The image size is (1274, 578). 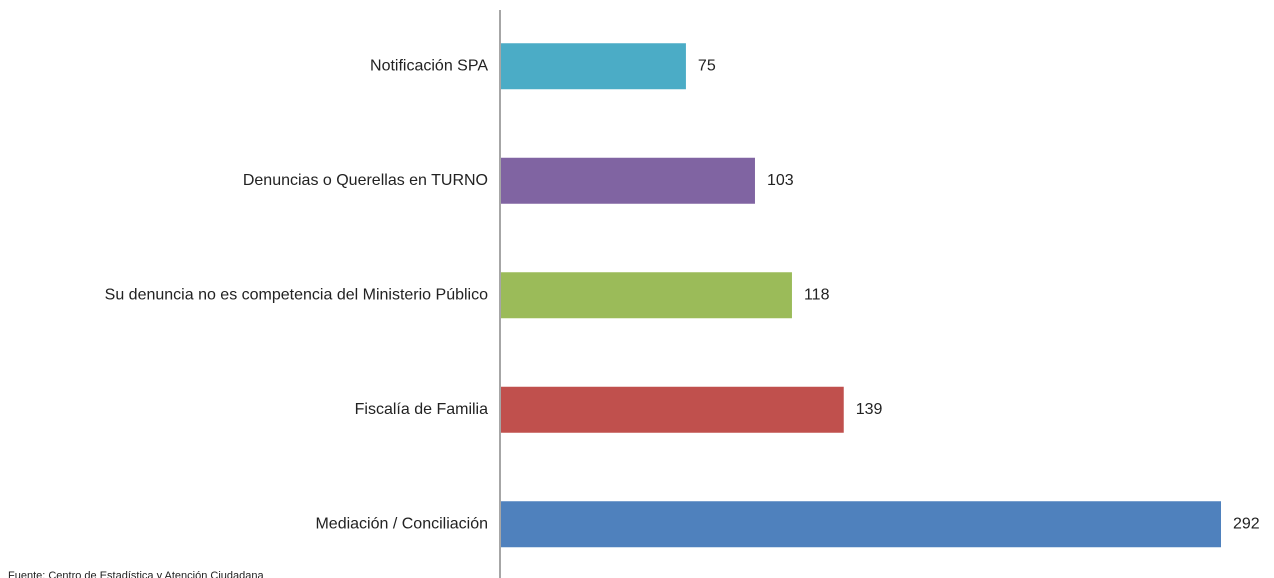 What do you see at coordinates (780, 180) in the screenshot?
I see `value-label: 103` at bounding box center [780, 180].